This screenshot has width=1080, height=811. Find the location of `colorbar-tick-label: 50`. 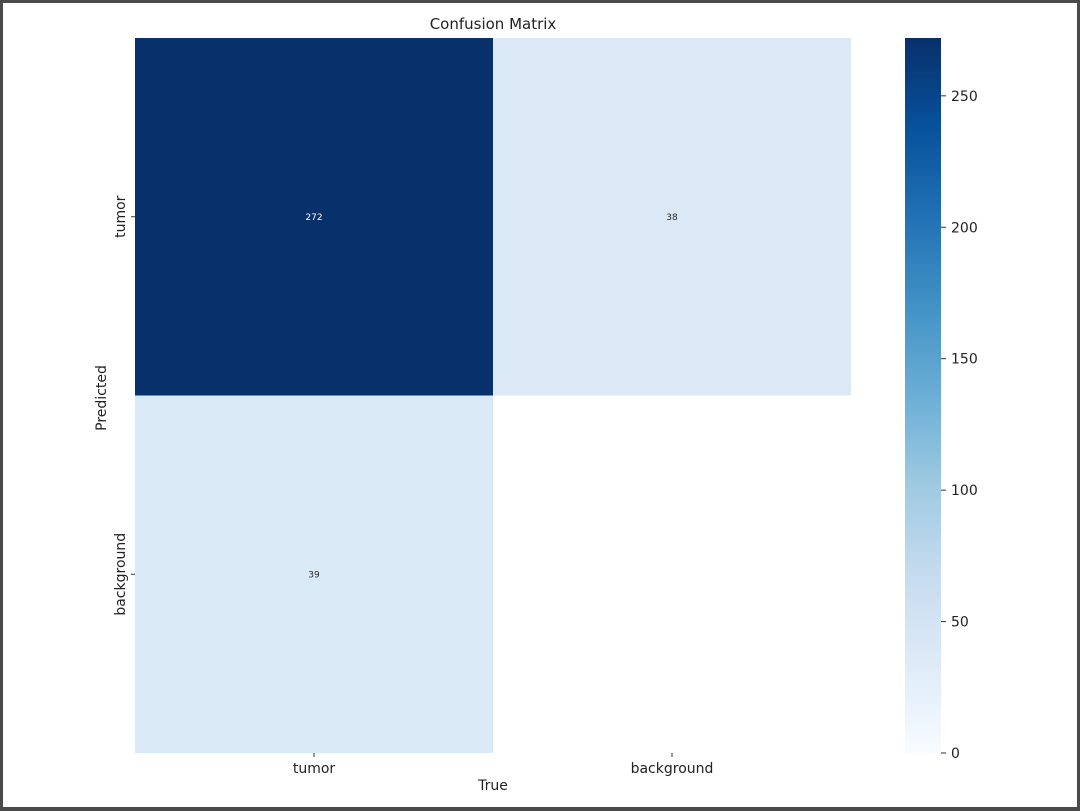

colorbar-tick-label: 50 is located at coordinates (960, 623).